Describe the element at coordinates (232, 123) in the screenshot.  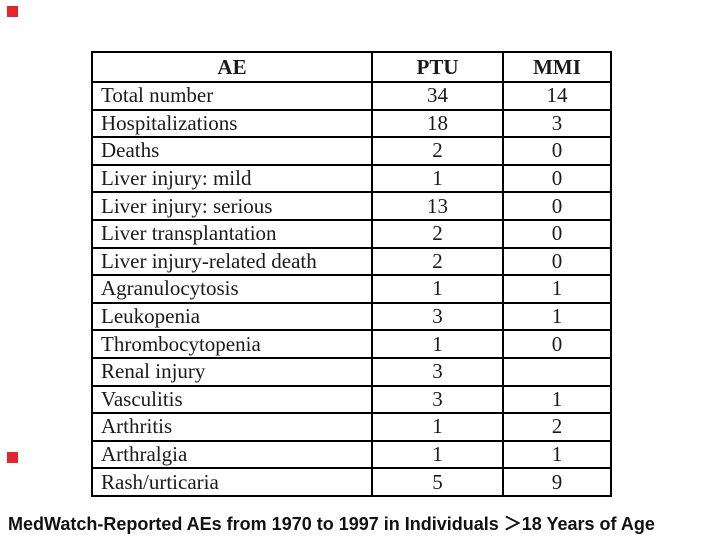
I see `ae-cell: Hospitalizations` at that location.